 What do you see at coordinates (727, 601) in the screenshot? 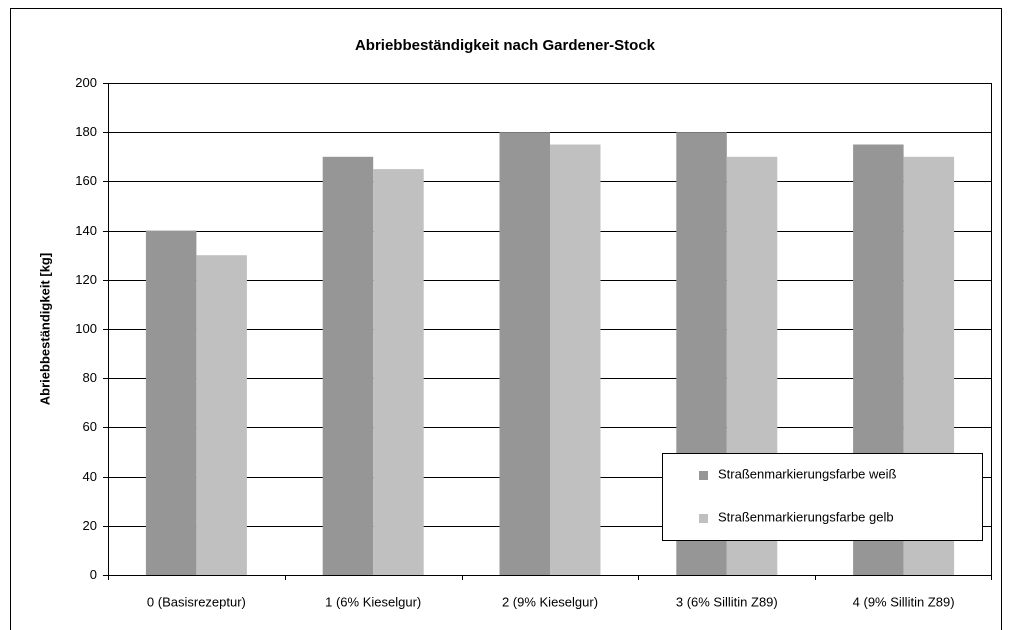
I see `x-tick-label: 3 (6% Sillitin Z89)` at bounding box center [727, 601].